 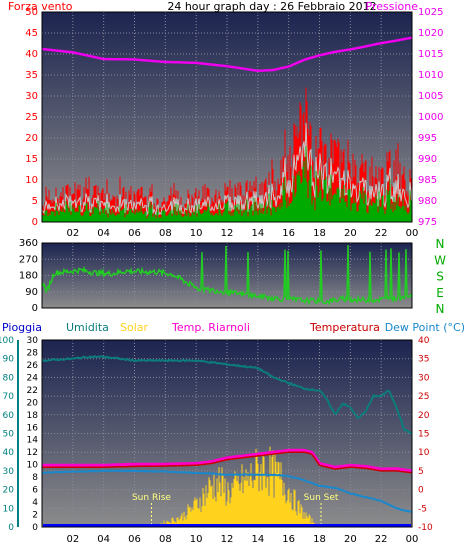 What do you see at coordinates (33, 416) in the screenshot?
I see `rain-tick-label: 18` at bounding box center [33, 416].